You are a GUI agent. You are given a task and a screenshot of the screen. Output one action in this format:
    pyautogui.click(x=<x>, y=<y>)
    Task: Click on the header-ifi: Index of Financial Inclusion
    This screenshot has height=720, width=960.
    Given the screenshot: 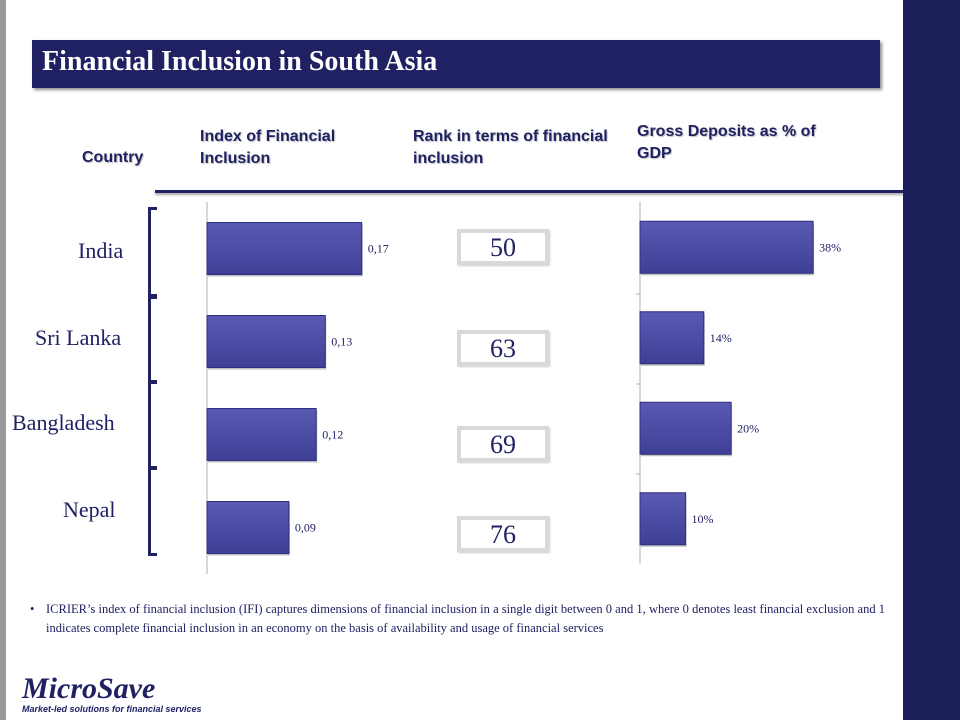 What is the action you would take?
    pyautogui.click(x=268, y=147)
    